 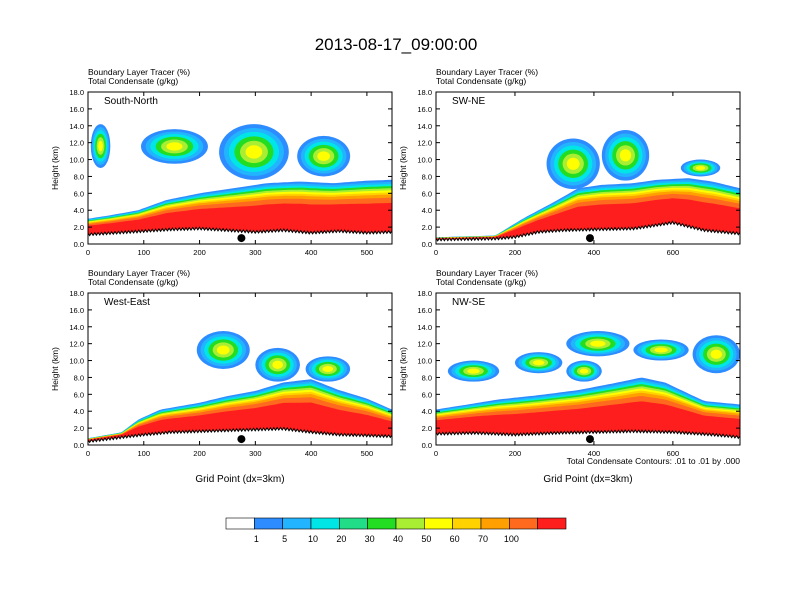 I want to click on colorbar-label: 40, so click(x=398, y=539).